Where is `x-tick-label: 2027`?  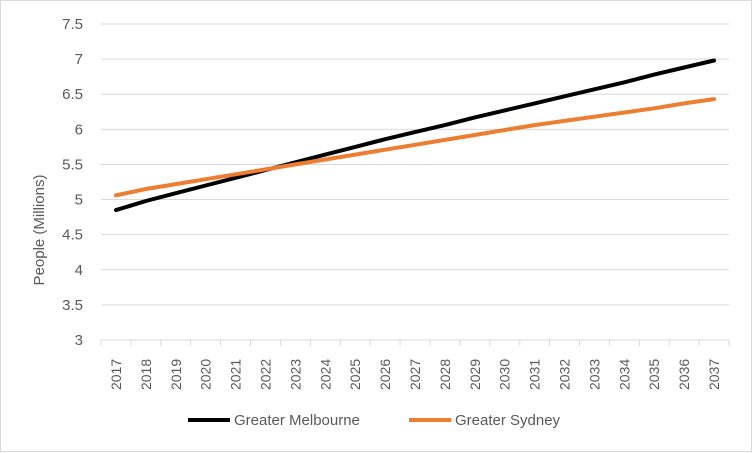 x-tick-label: 2027 is located at coordinates (415, 374).